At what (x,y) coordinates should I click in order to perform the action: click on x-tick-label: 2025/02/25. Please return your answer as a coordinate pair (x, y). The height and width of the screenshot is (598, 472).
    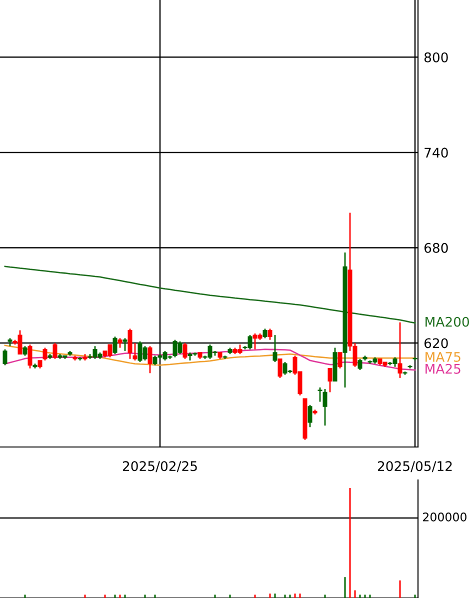
    Looking at the image, I should click on (159, 466).